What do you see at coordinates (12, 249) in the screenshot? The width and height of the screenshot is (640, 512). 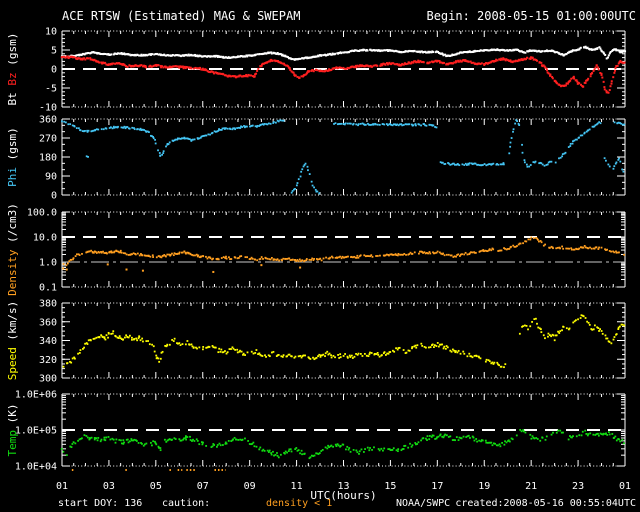 I see `ylabel-density: Density (/cm3)` at bounding box center [12, 249].